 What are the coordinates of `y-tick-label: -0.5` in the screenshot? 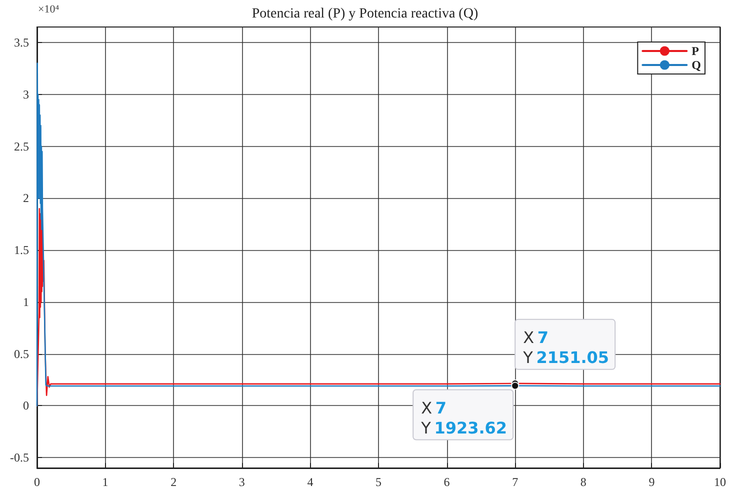 It's located at (19, 457).